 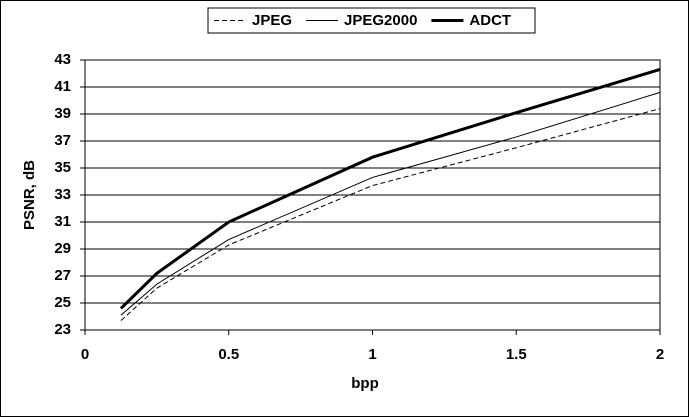 I want to click on y-tick-label: 25, so click(x=62, y=302).